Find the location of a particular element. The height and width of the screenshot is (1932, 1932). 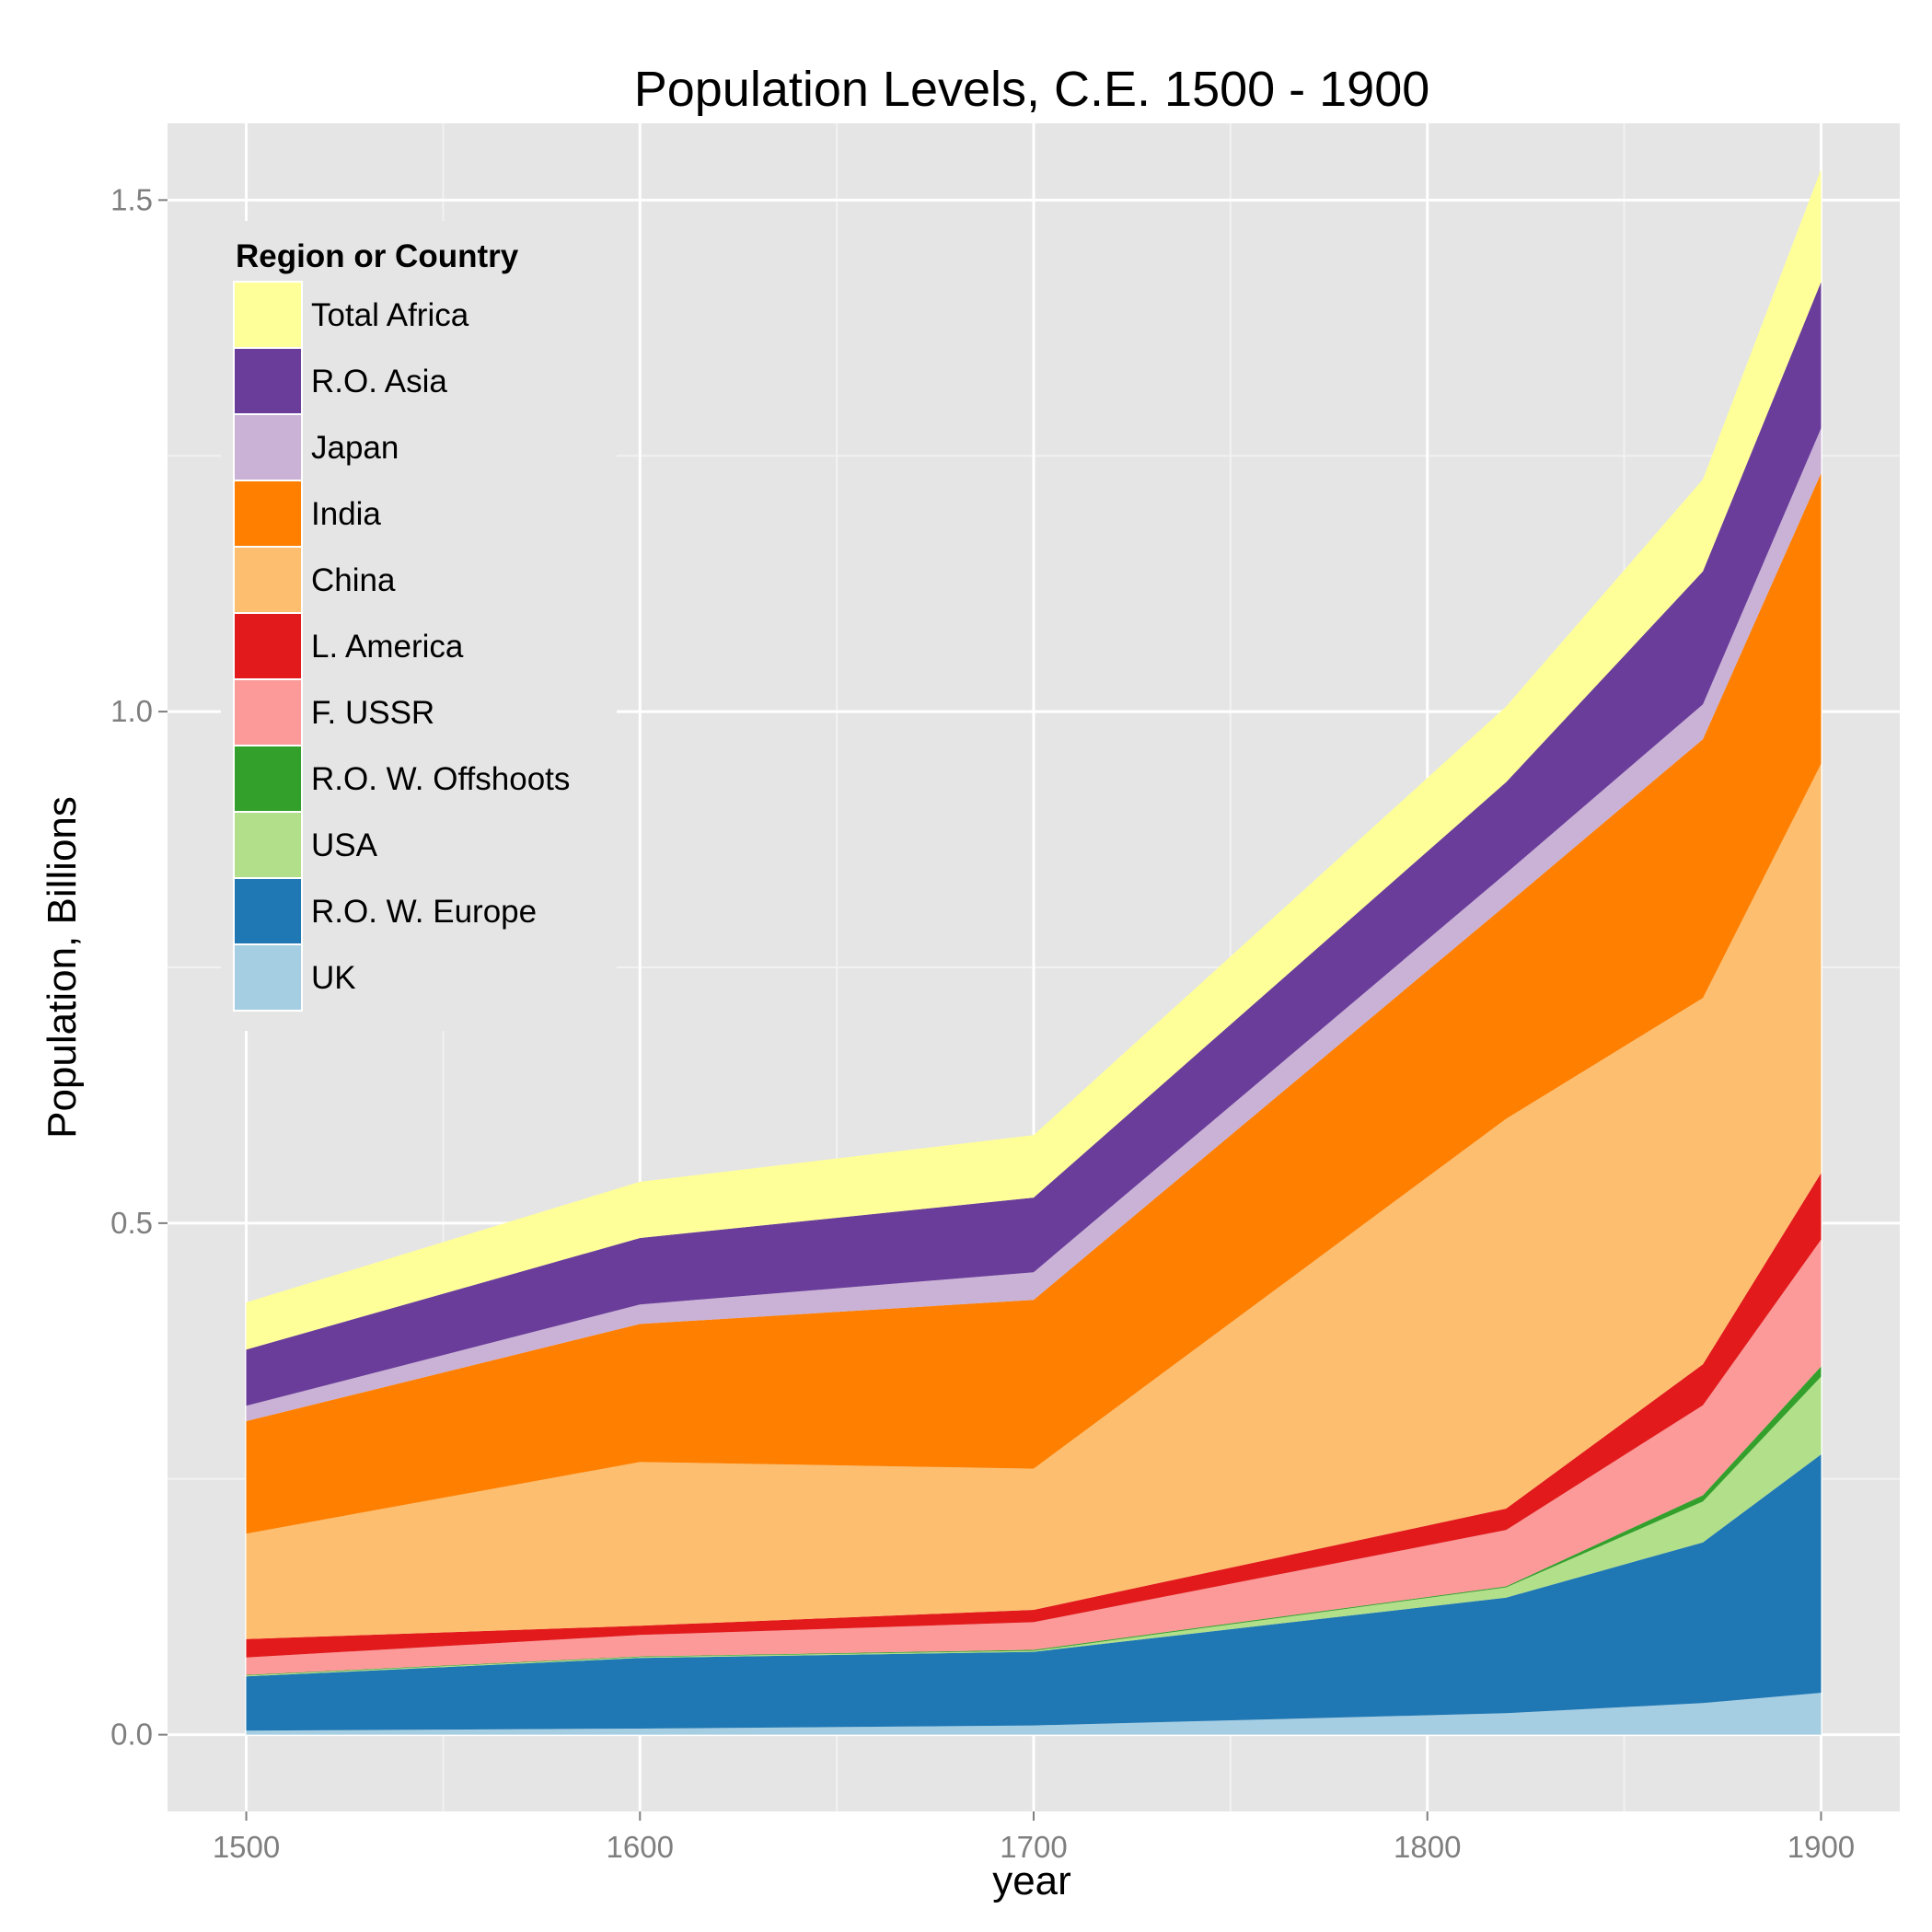

legend-label: L. America is located at coordinates (388, 647).